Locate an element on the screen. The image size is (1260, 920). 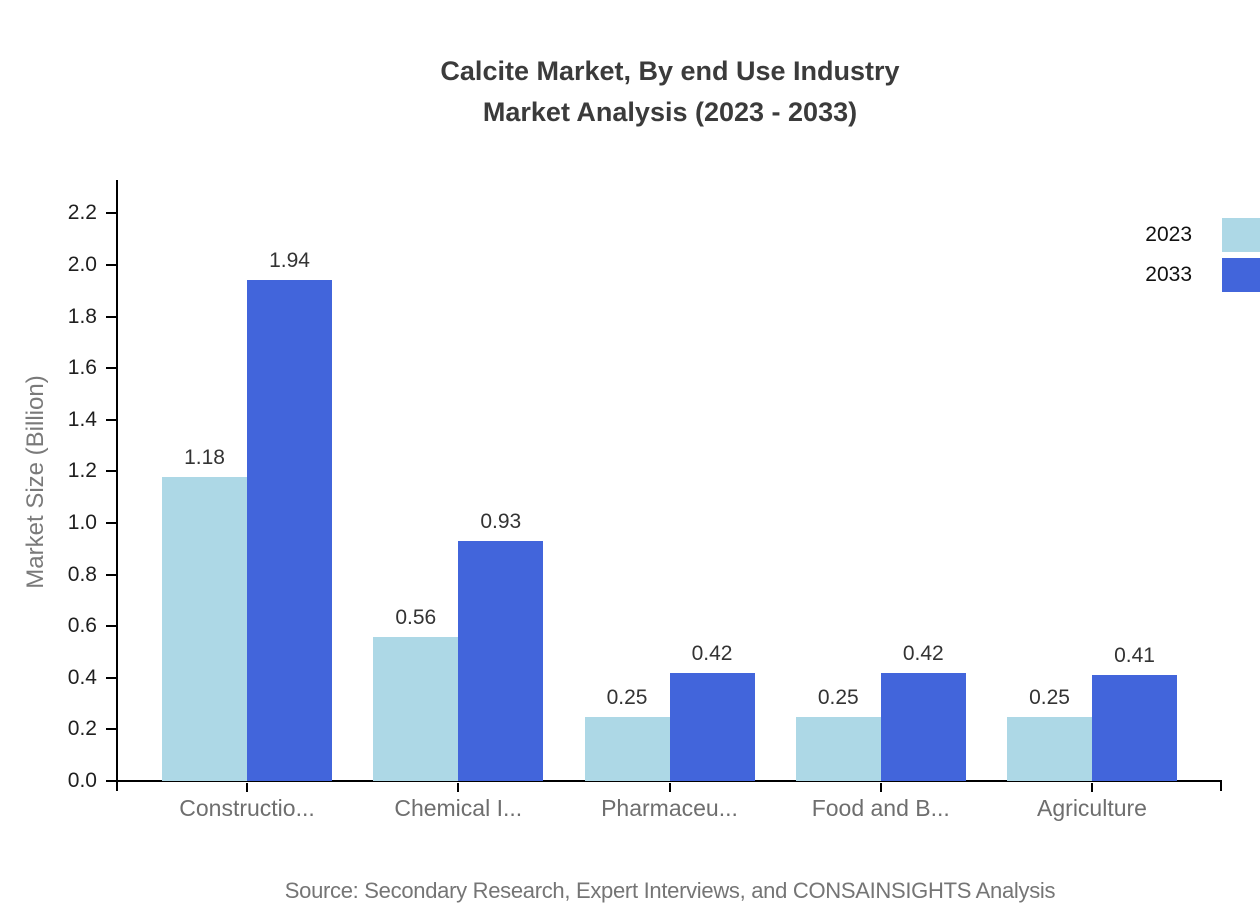
legend-swatch-2033 is located at coordinates (1241, 275).